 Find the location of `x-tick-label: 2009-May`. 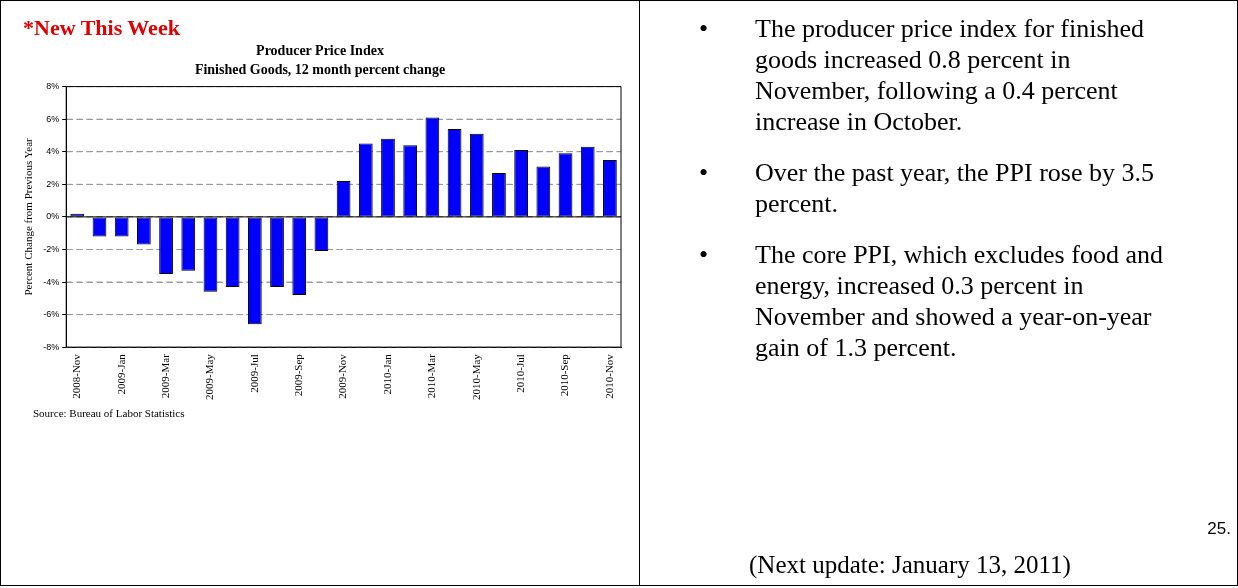

x-tick-label: 2009-May is located at coordinates (209, 376).